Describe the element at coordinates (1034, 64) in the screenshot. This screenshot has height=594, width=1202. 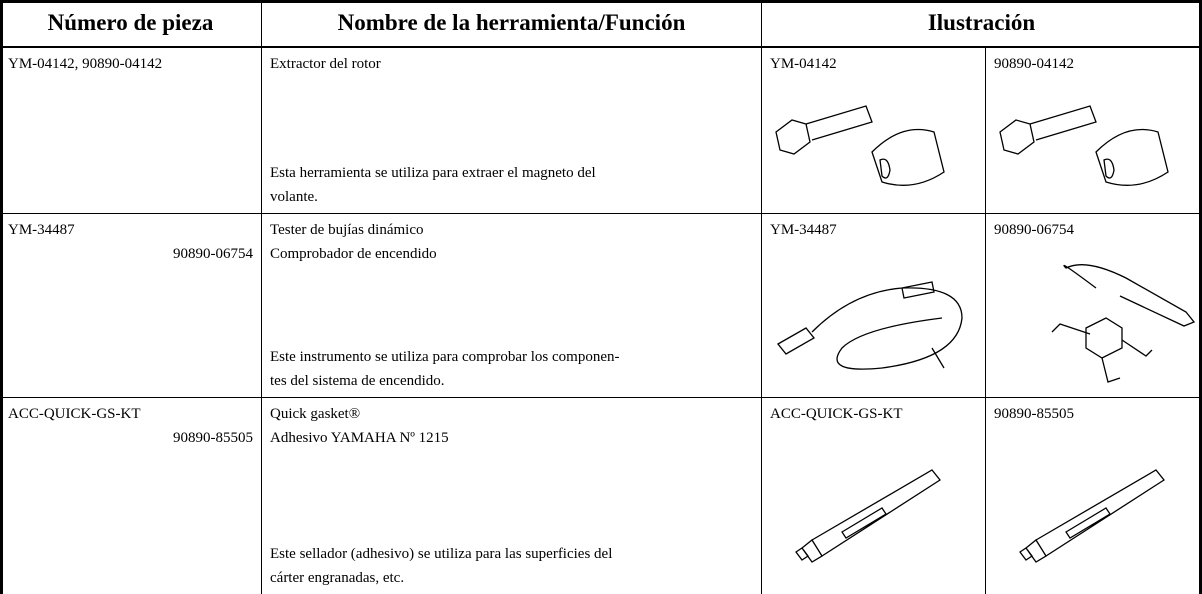
I see `illustration-label: 90890-04142` at that location.